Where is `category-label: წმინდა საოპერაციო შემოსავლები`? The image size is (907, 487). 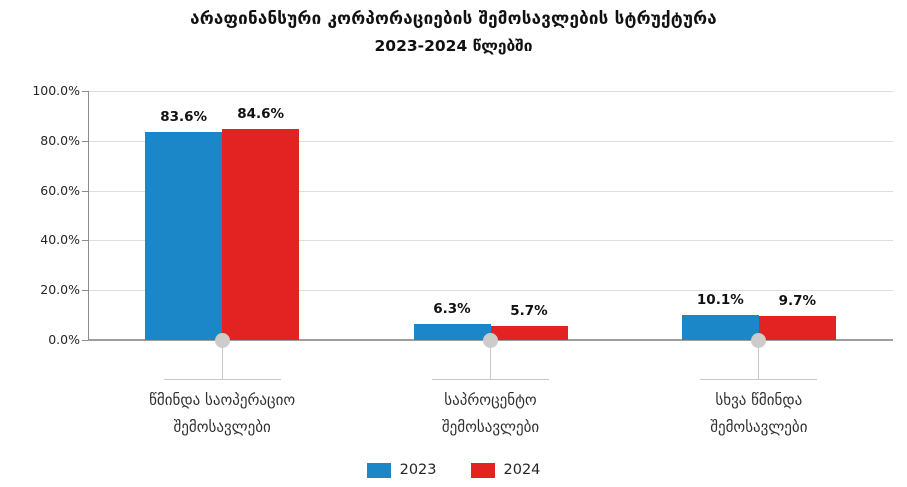 category-label: წმინდა საოპერაციო შემოსავლები is located at coordinates (222, 414).